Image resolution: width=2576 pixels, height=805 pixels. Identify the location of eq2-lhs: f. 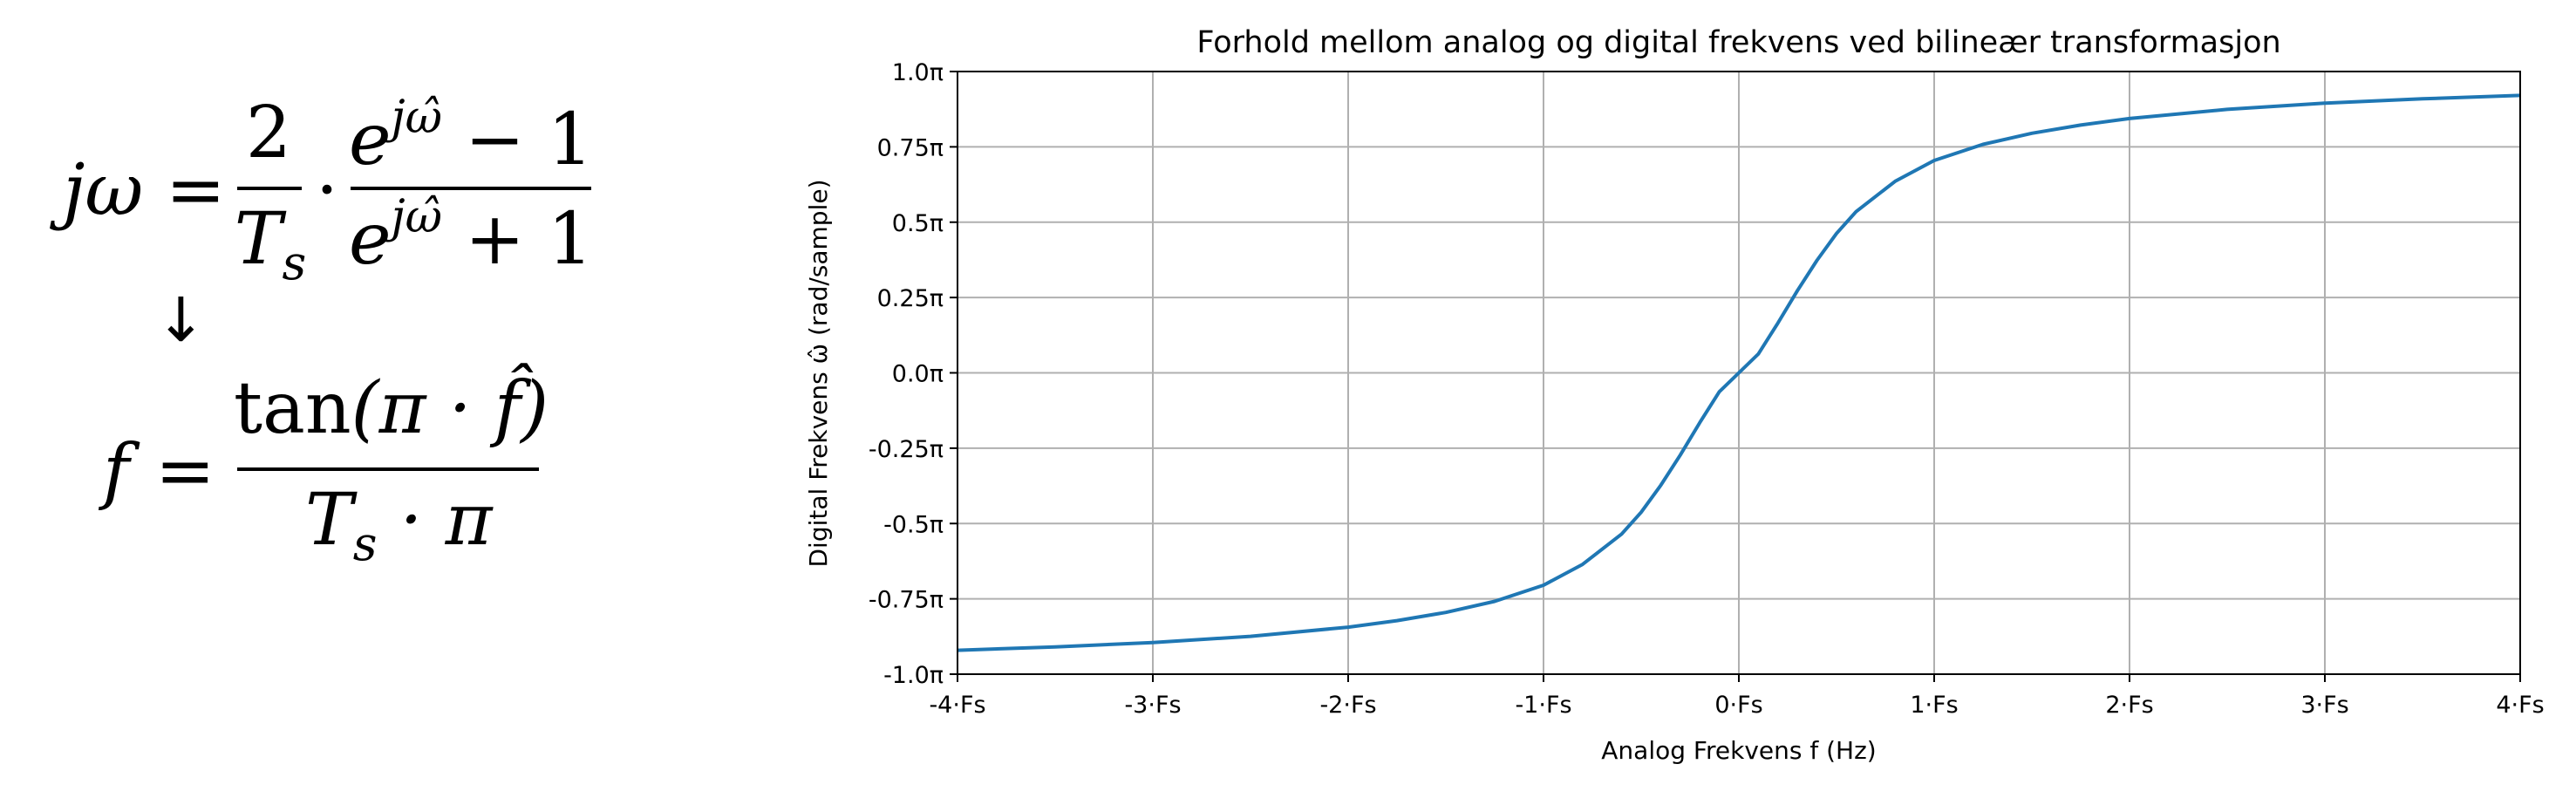
(117, 472).